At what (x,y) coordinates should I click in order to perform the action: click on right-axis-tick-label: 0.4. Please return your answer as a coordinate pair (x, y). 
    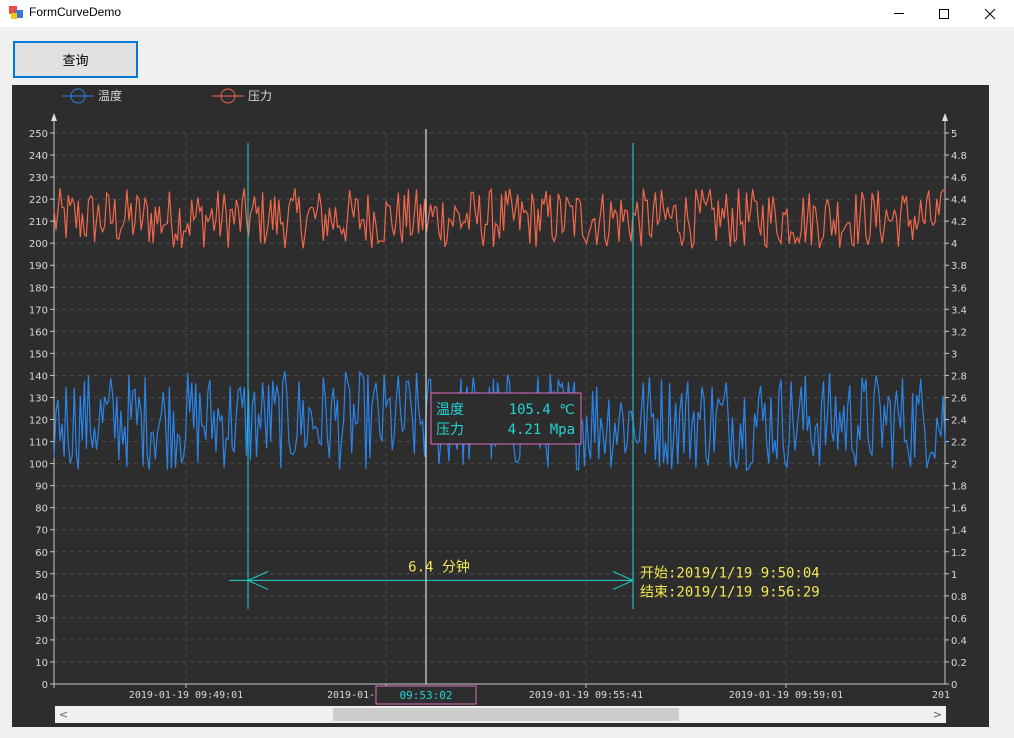
    Looking at the image, I should click on (959, 641).